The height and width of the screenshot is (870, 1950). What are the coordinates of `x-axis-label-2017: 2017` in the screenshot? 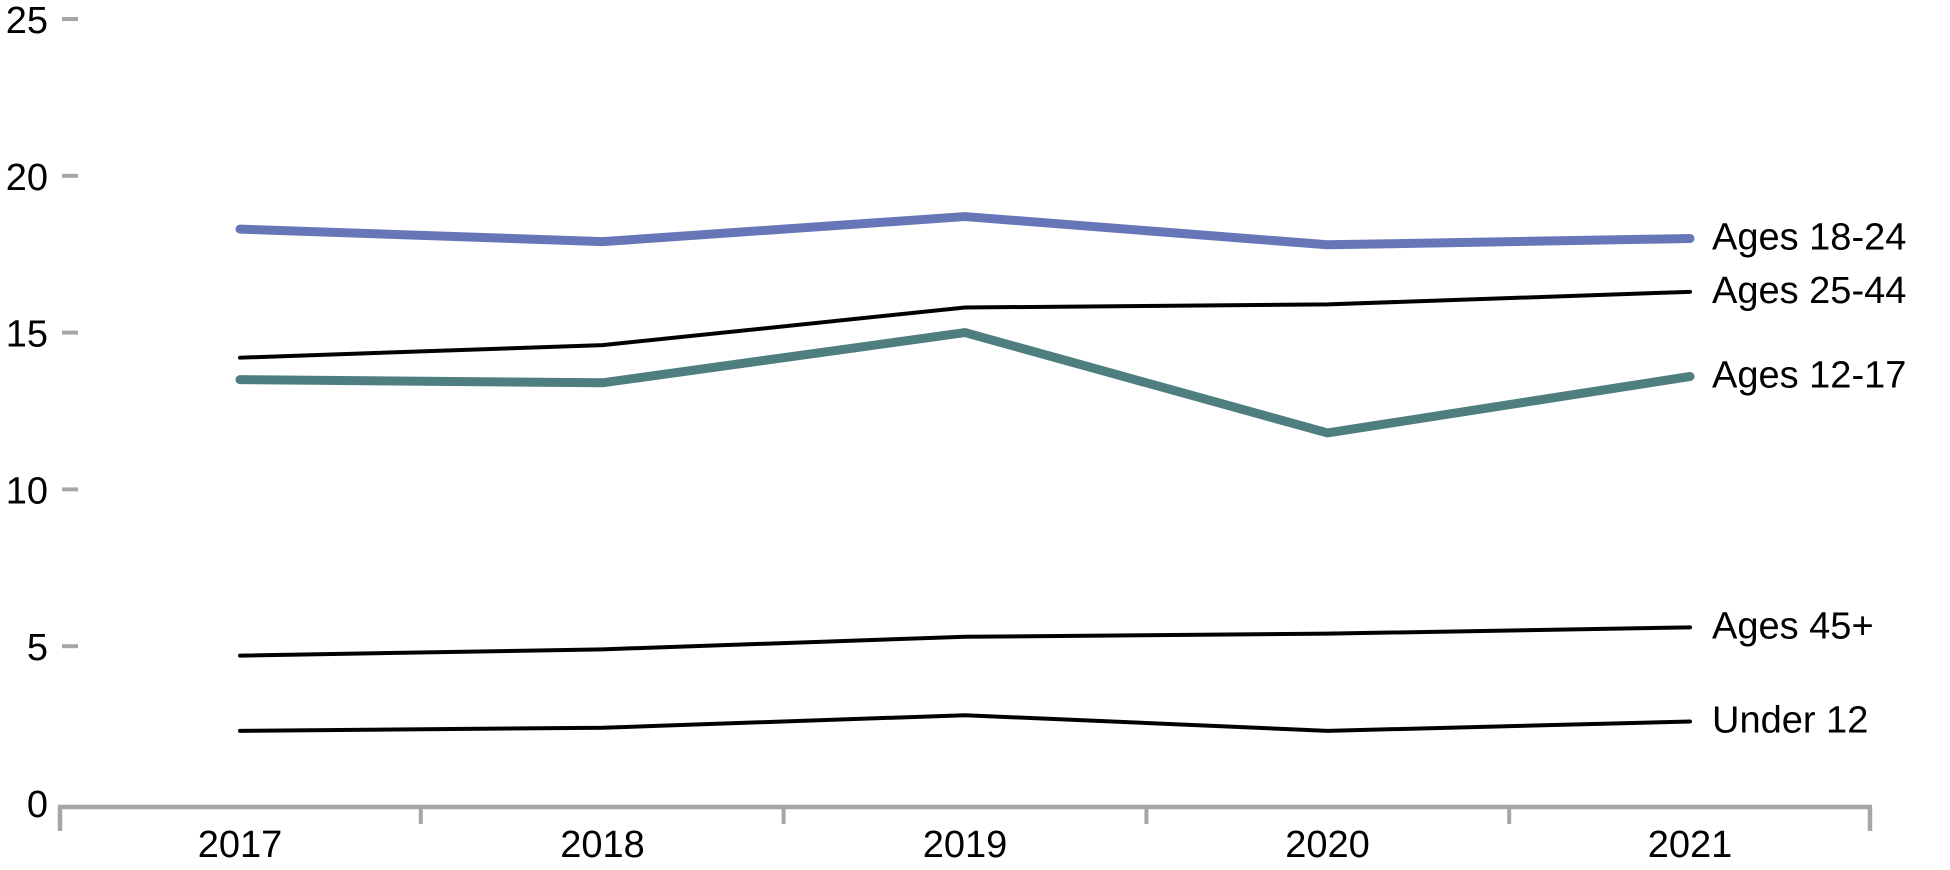 It's located at (240, 845).